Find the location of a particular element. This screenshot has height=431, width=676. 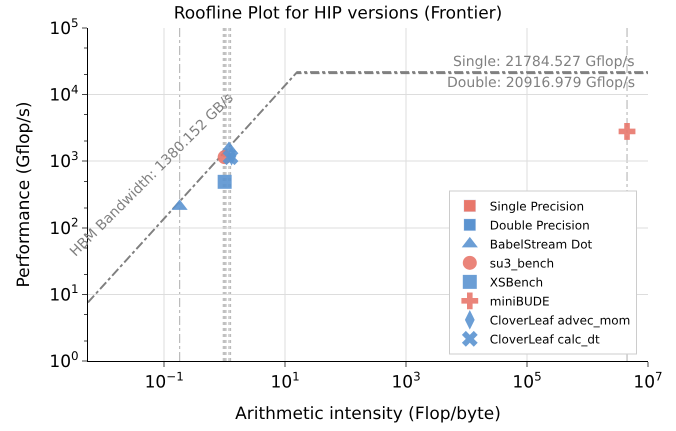

legend-label: CloverLeaf advec_mom is located at coordinates (560, 321).